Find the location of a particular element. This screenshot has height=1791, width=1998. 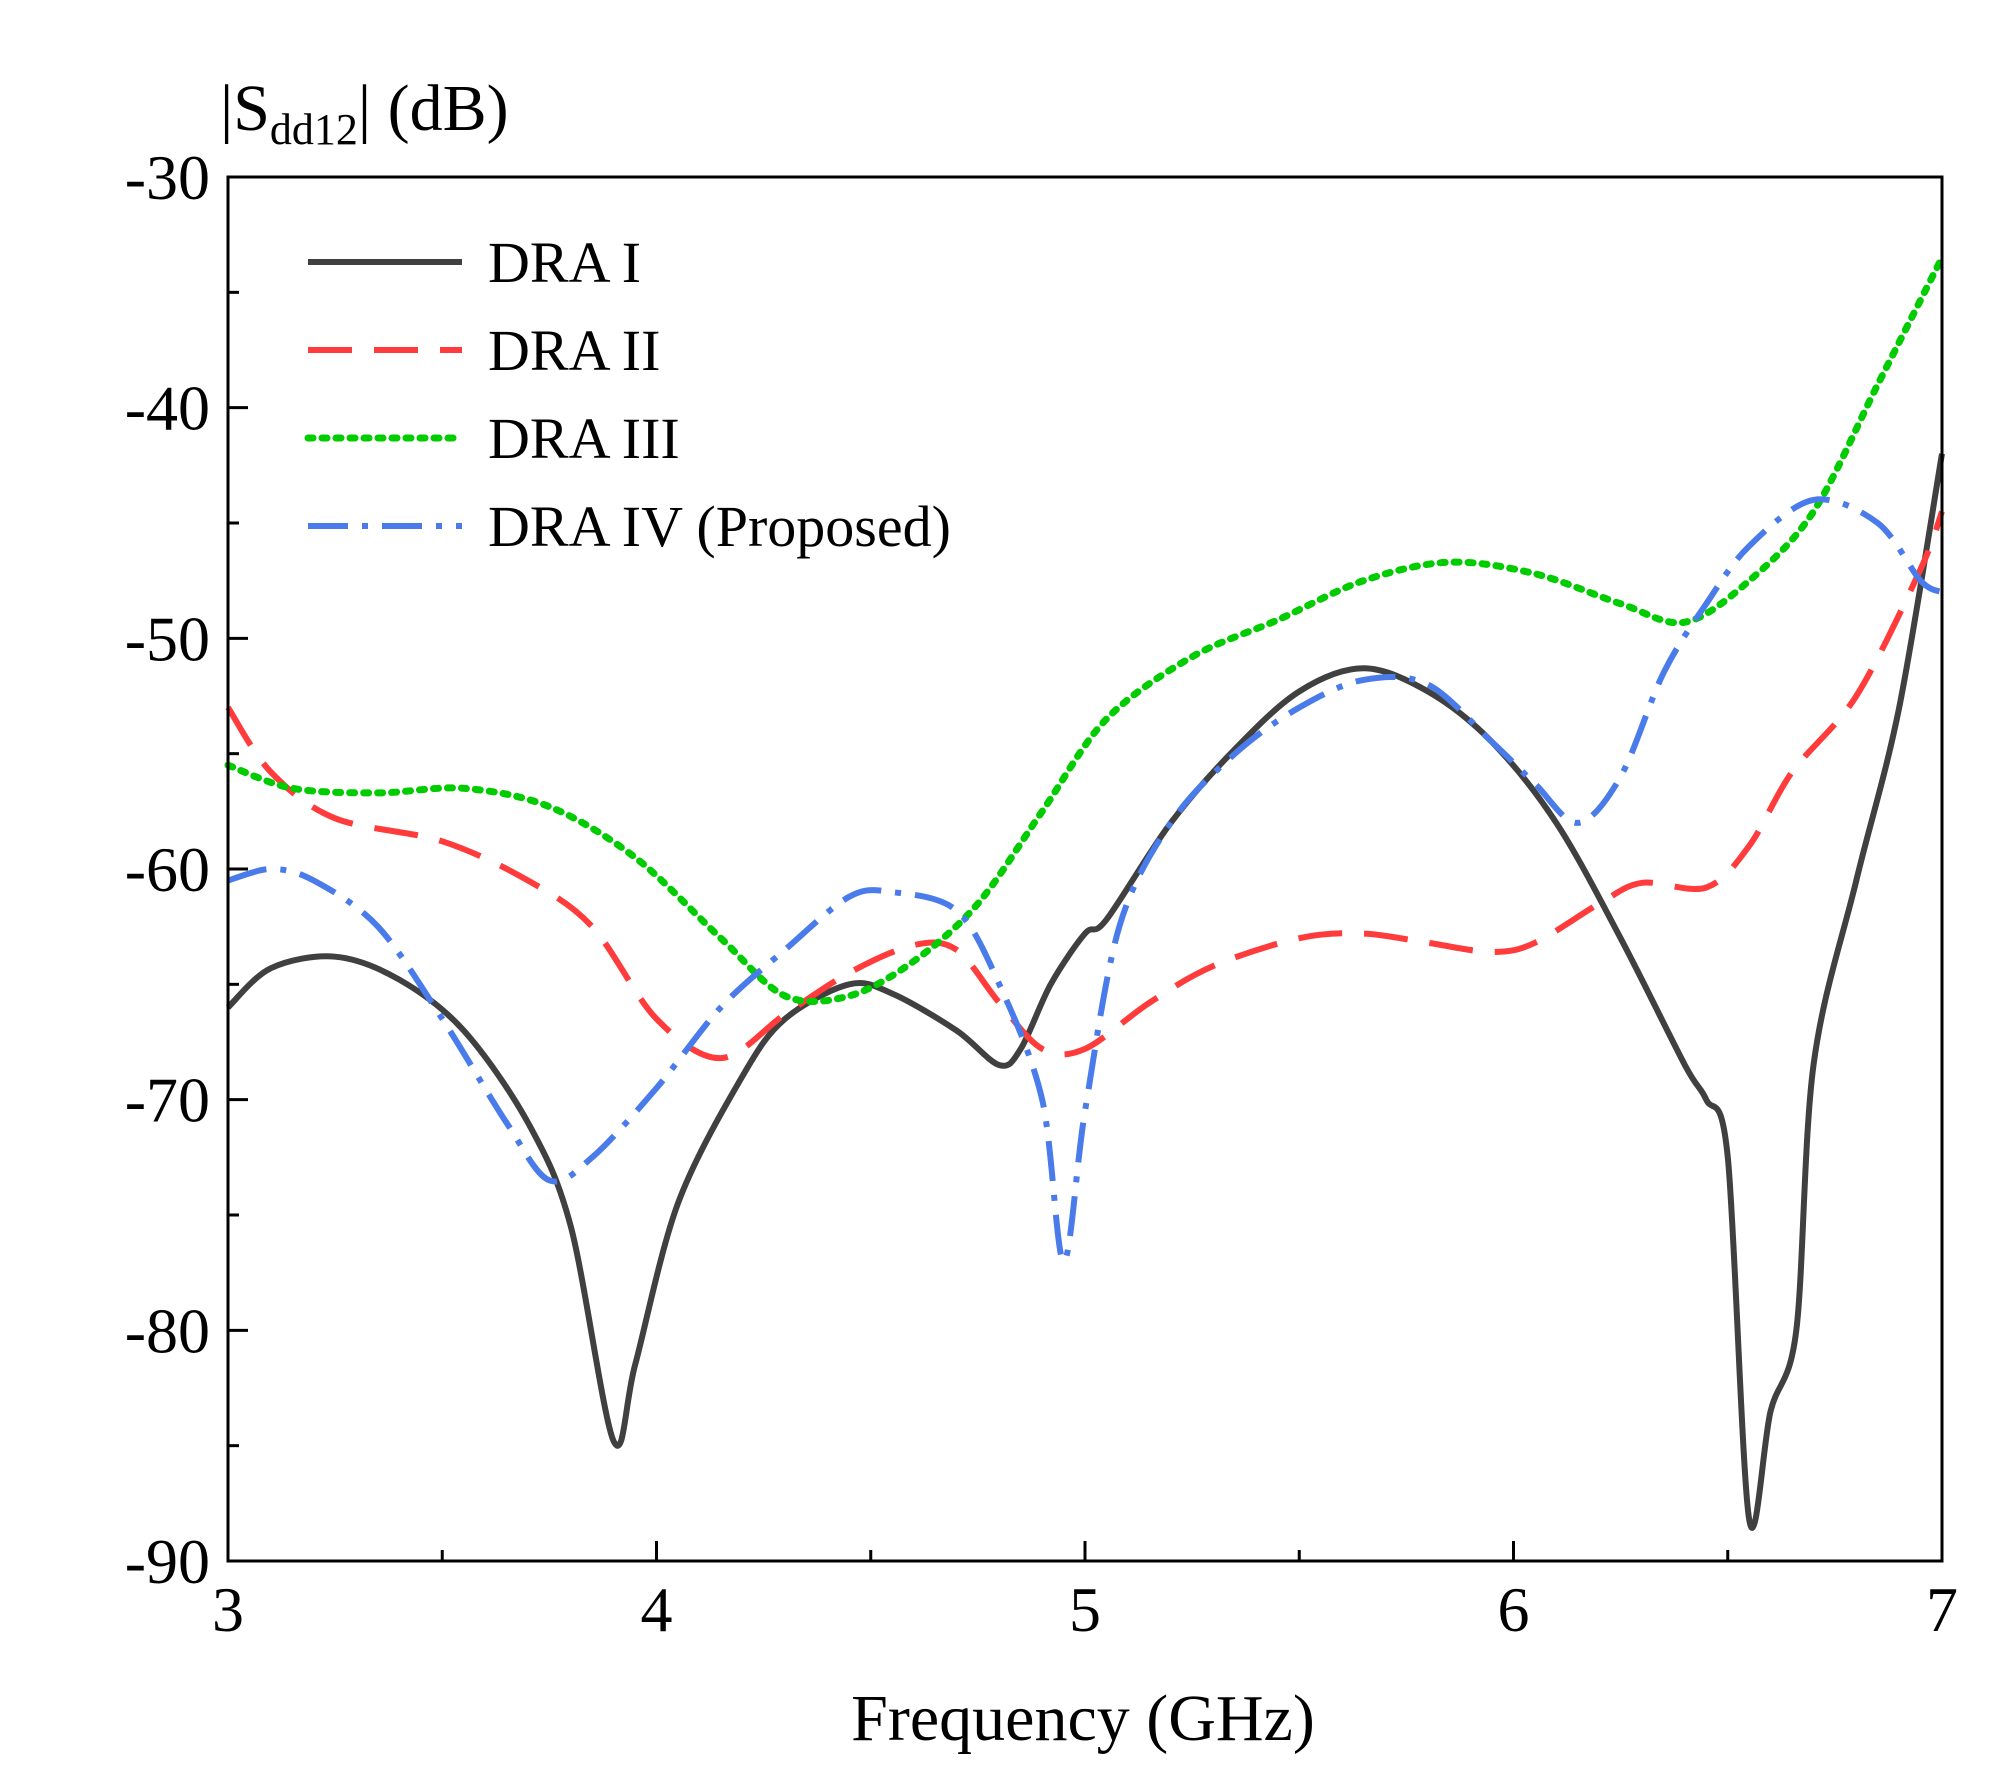

y-tick-label: -30 is located at coordinates (167, 177).